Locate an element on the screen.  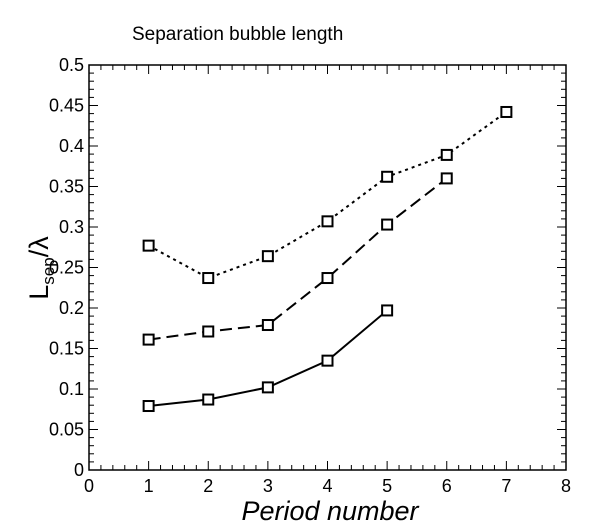
chart-title: Separation bubble length is located at coordinates (237, 34).